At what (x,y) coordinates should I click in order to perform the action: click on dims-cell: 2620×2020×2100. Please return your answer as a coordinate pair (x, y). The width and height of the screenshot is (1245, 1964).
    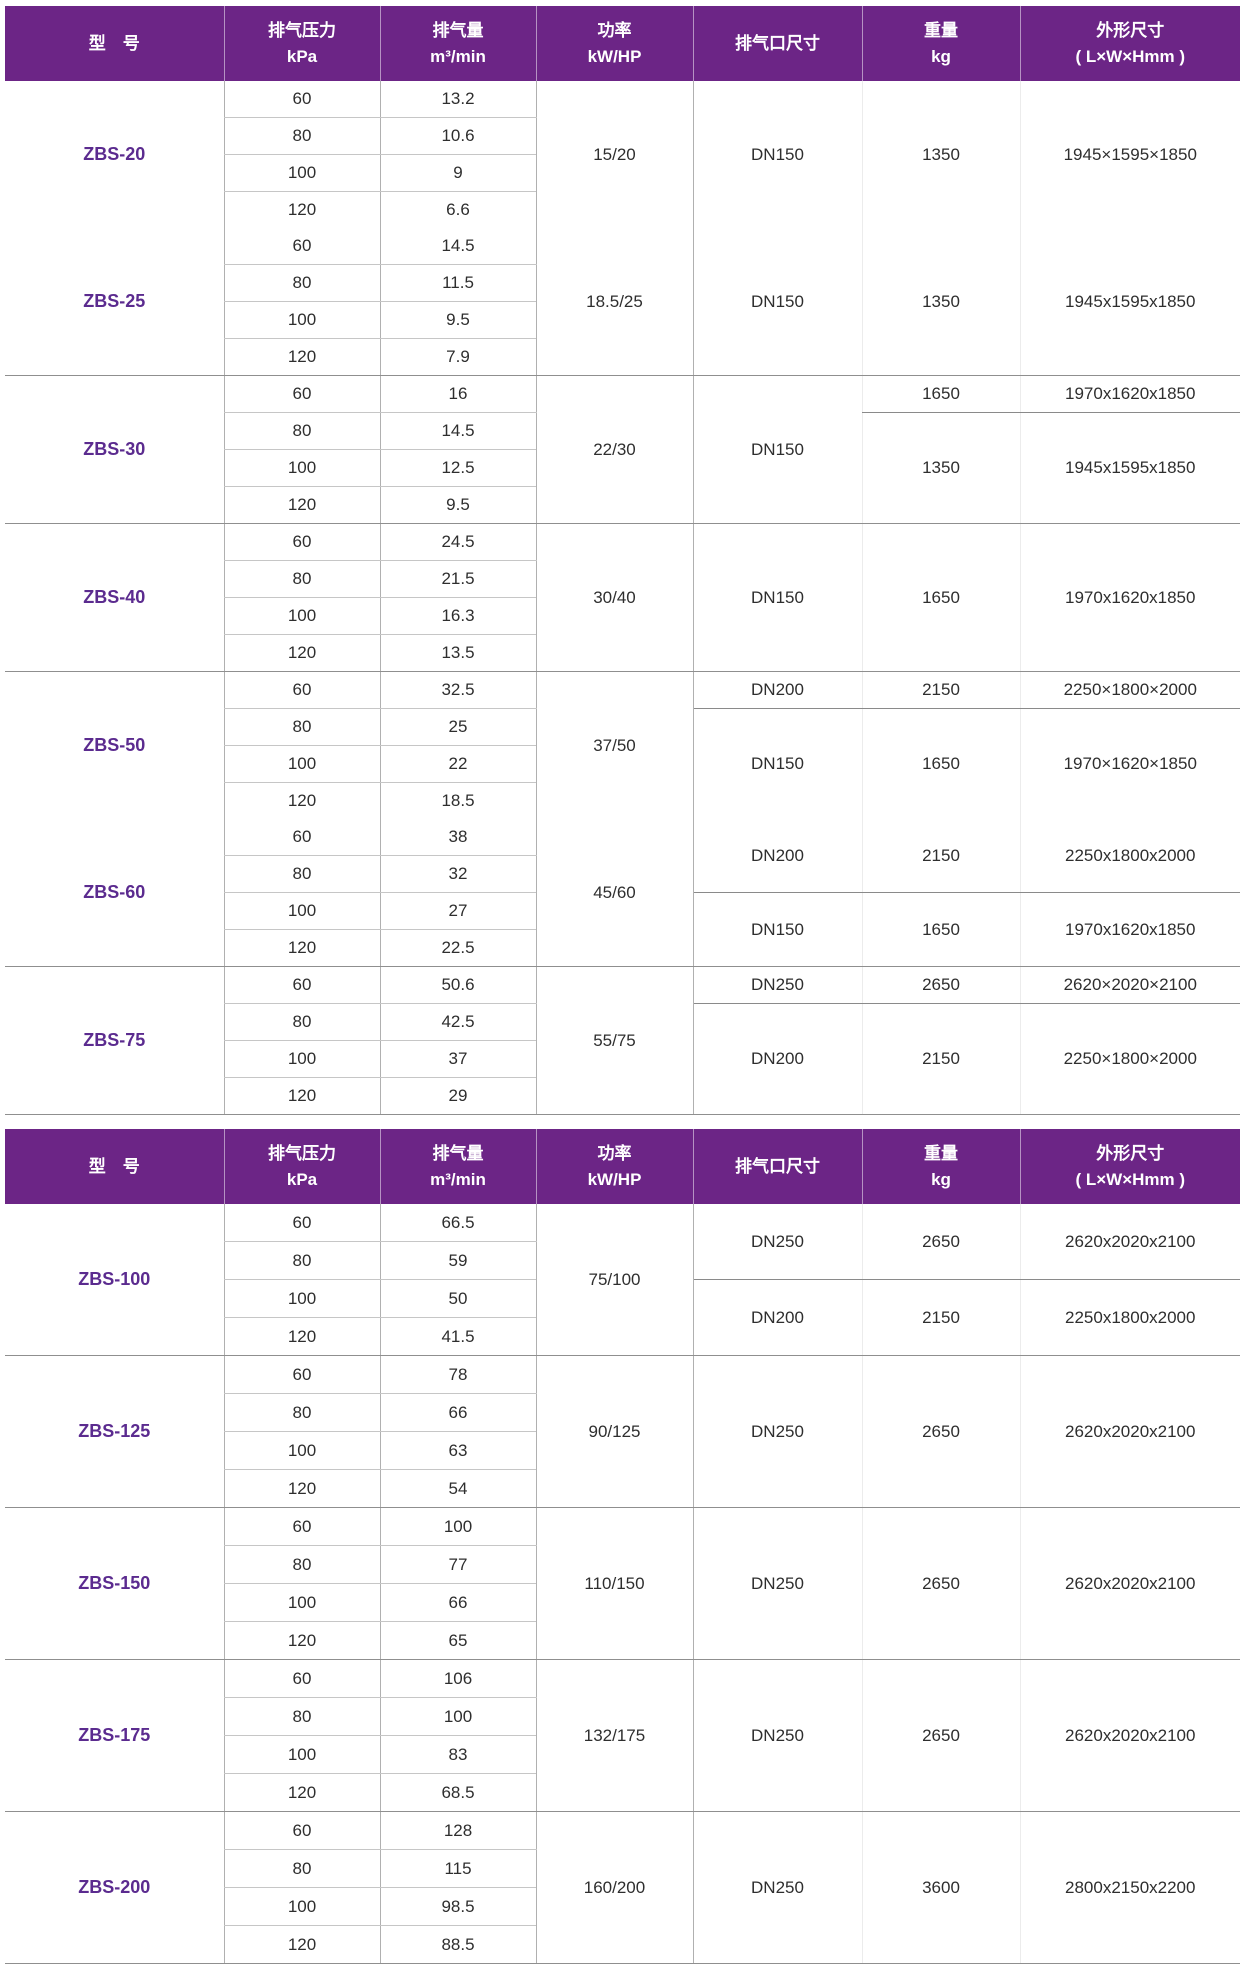
    Looking at the image, I should click on (1129, 985).